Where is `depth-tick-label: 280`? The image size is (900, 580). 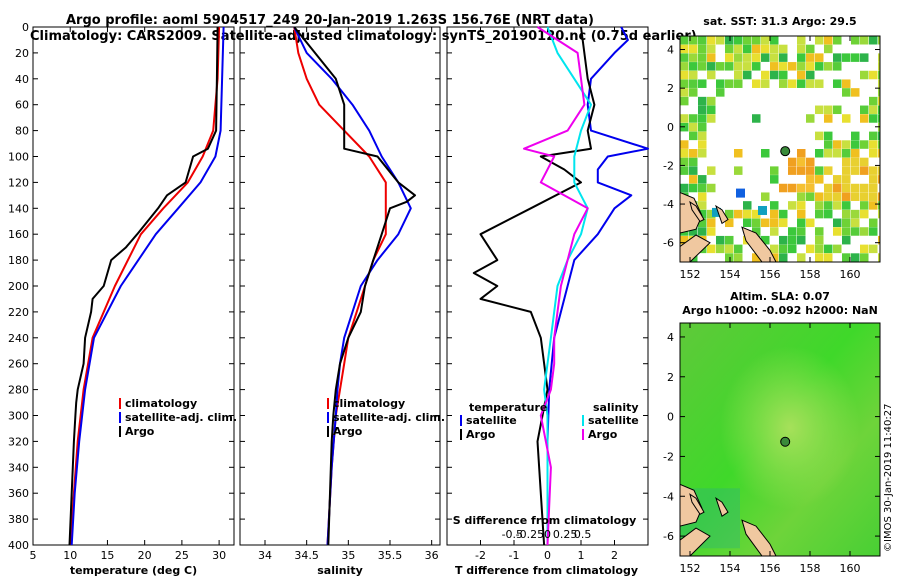 depth-tick-label: 280 is located at coordinates (18, 390).